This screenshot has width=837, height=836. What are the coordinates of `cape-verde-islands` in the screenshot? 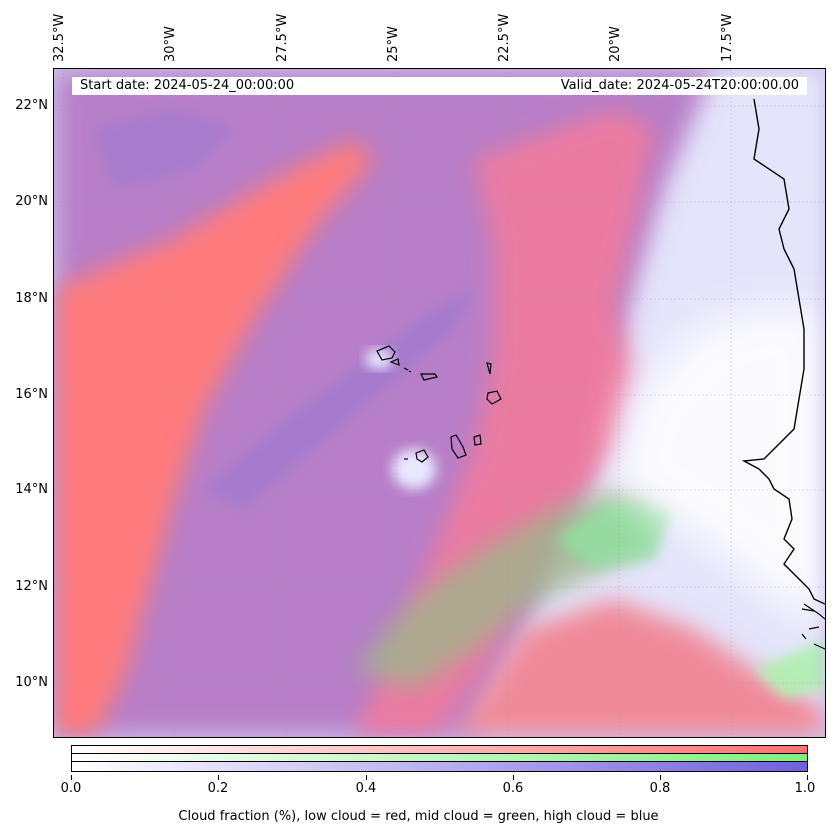 It's located at (439, 404).